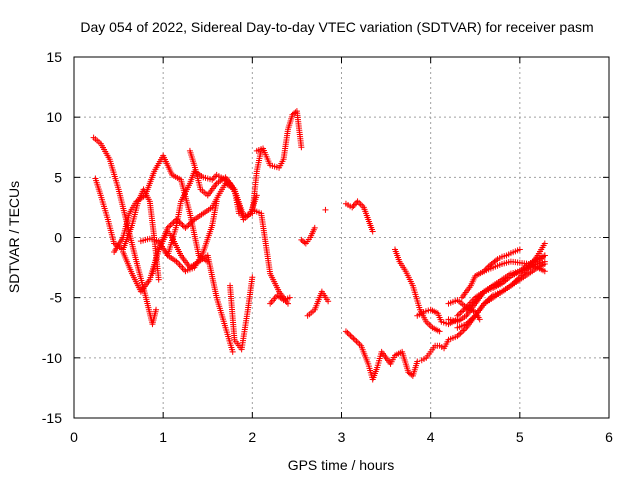 The width and height of the screenshot is (640, 485). What do you see at coordinates (308, 235) in the screenshot?
I see `series-arc-m` at bounding box center [308, 235].